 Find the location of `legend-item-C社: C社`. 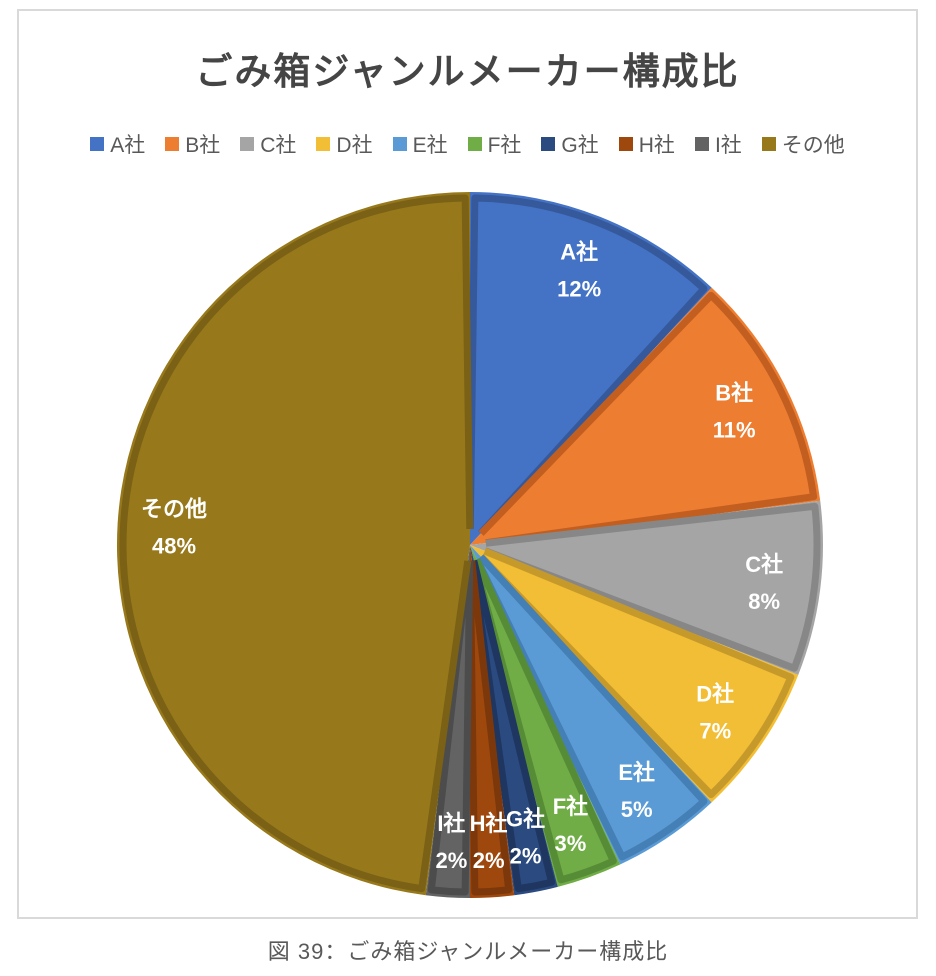

legend-item-C社: C社 is located at coordinates (268, 144).